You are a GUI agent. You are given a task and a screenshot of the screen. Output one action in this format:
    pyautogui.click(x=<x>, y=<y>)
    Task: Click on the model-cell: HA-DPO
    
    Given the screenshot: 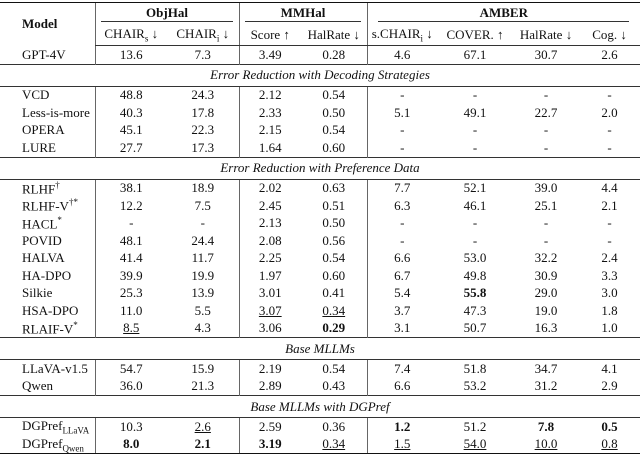 What is the action you would take?
    pyautogui.click(x=47, y=276)
    